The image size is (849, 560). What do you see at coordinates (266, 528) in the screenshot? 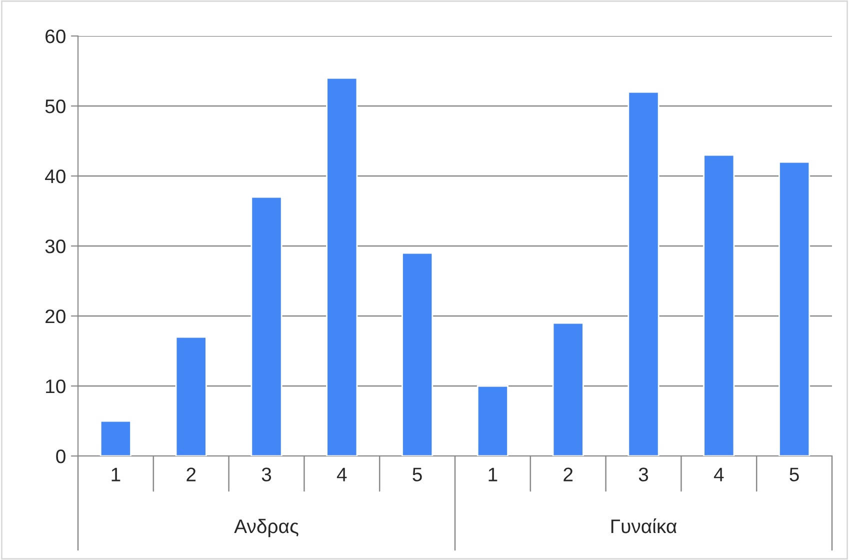
I see `text: Ανδρας` at bounding box center [266, 528].